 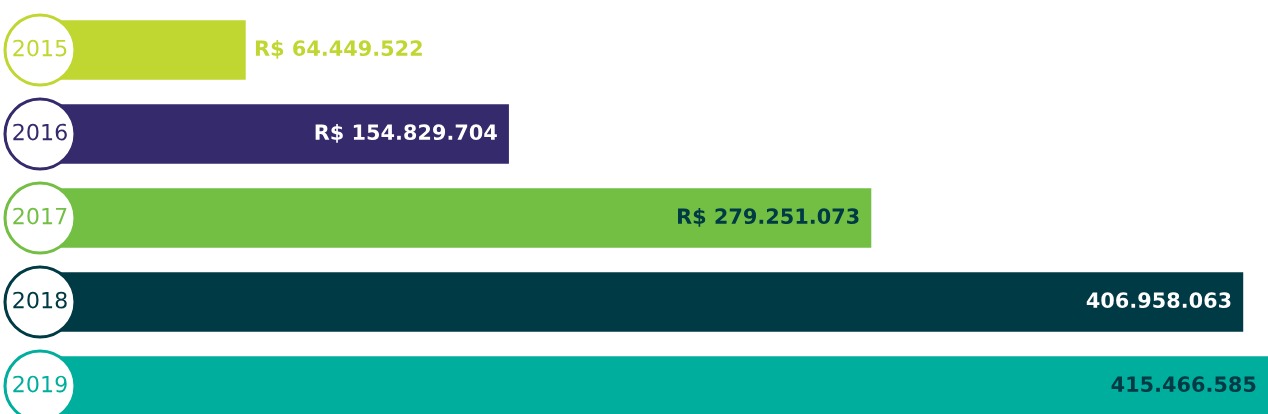 I want to click on data-label: 415.466.585, so click(x=1183, y=384).